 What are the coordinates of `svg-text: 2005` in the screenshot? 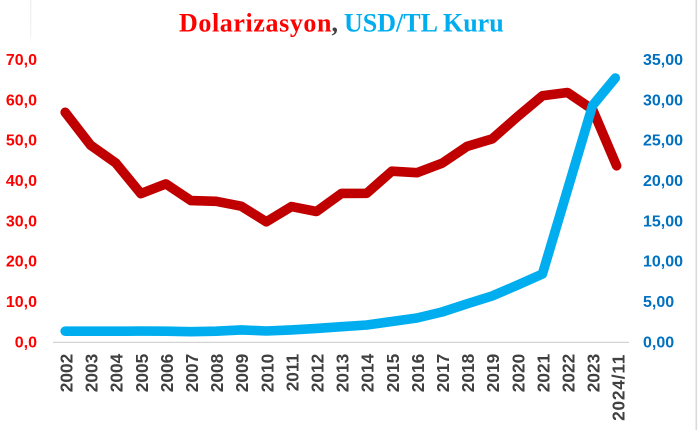 It's located at (142, 372).